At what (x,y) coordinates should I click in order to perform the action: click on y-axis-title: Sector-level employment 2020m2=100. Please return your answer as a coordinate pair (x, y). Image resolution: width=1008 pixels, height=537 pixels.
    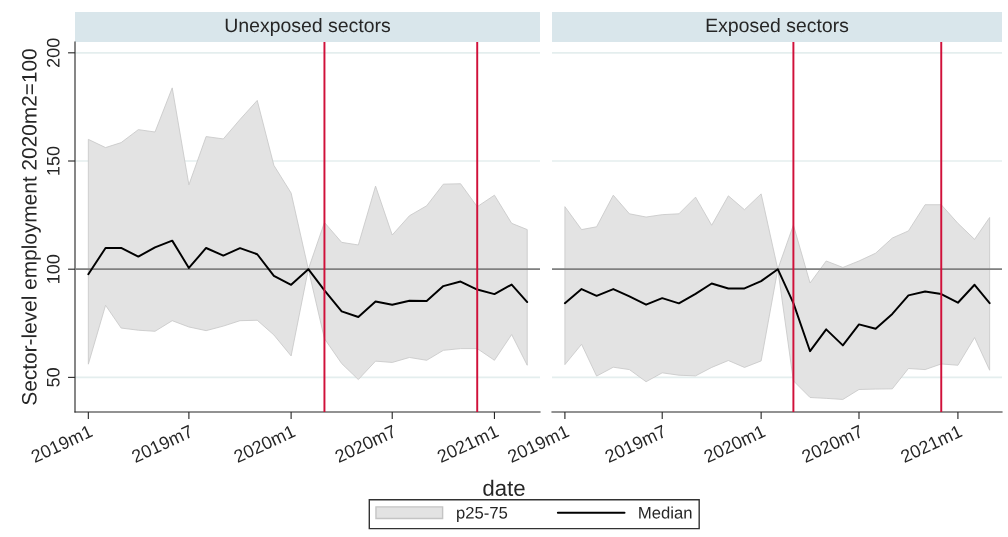
    Looking at the image, I should click on (31, 227).